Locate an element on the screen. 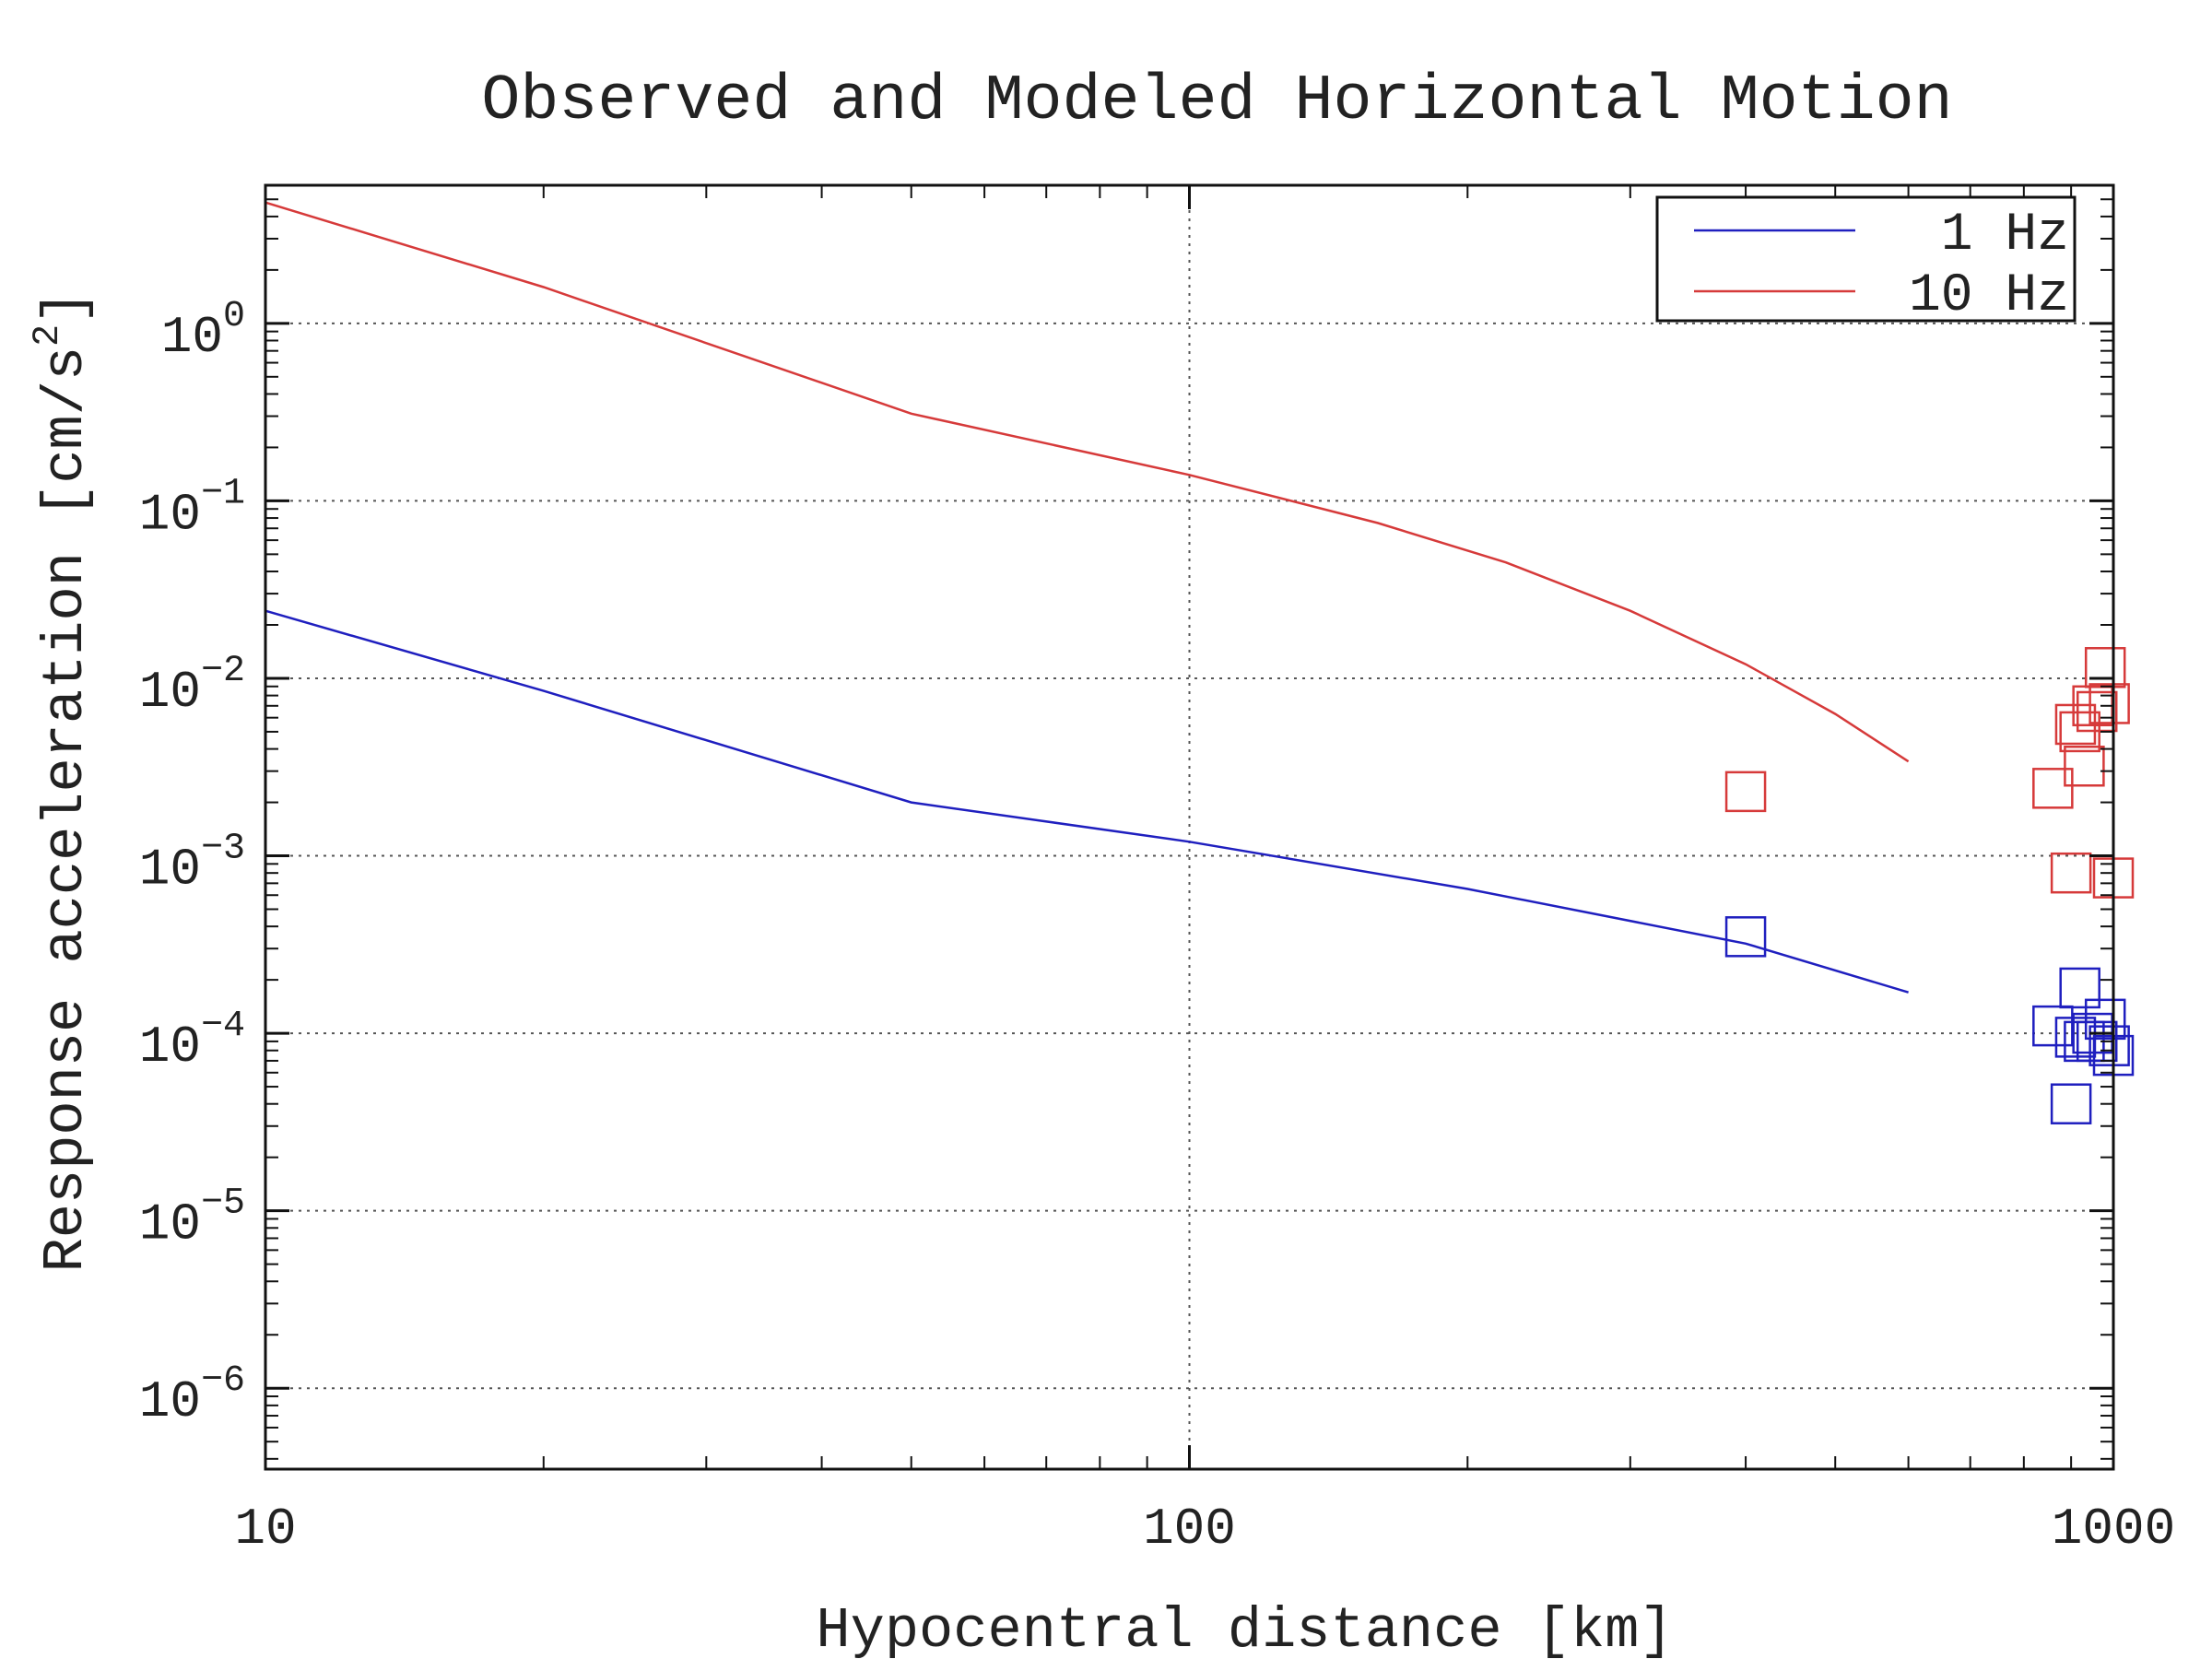 This screenshot has height=1659, width=2212. y-axis-label: Response acceleration [cm/s2] is located at coordinates (63, 781).